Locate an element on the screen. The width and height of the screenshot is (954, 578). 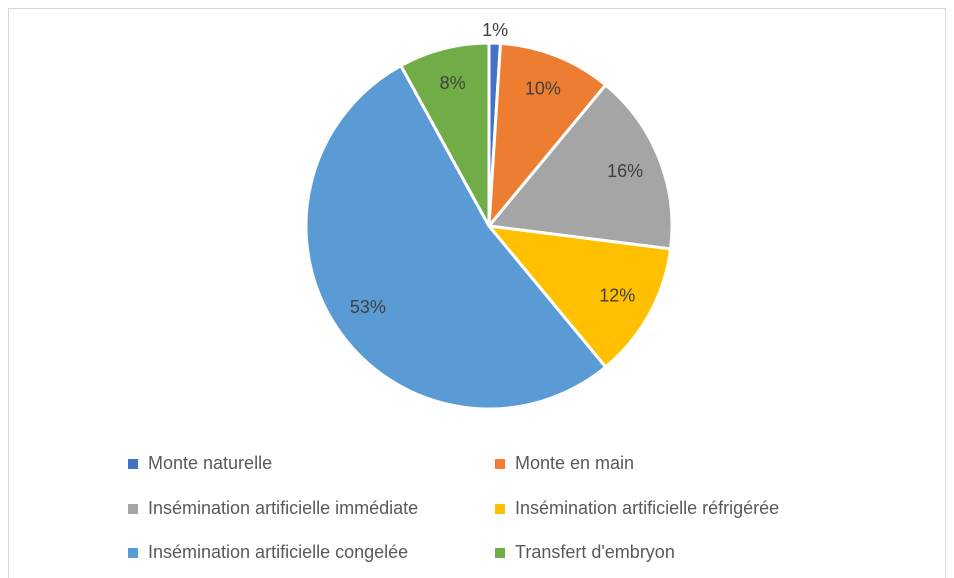
data-label: 1% is located at coordinates (495, 30).